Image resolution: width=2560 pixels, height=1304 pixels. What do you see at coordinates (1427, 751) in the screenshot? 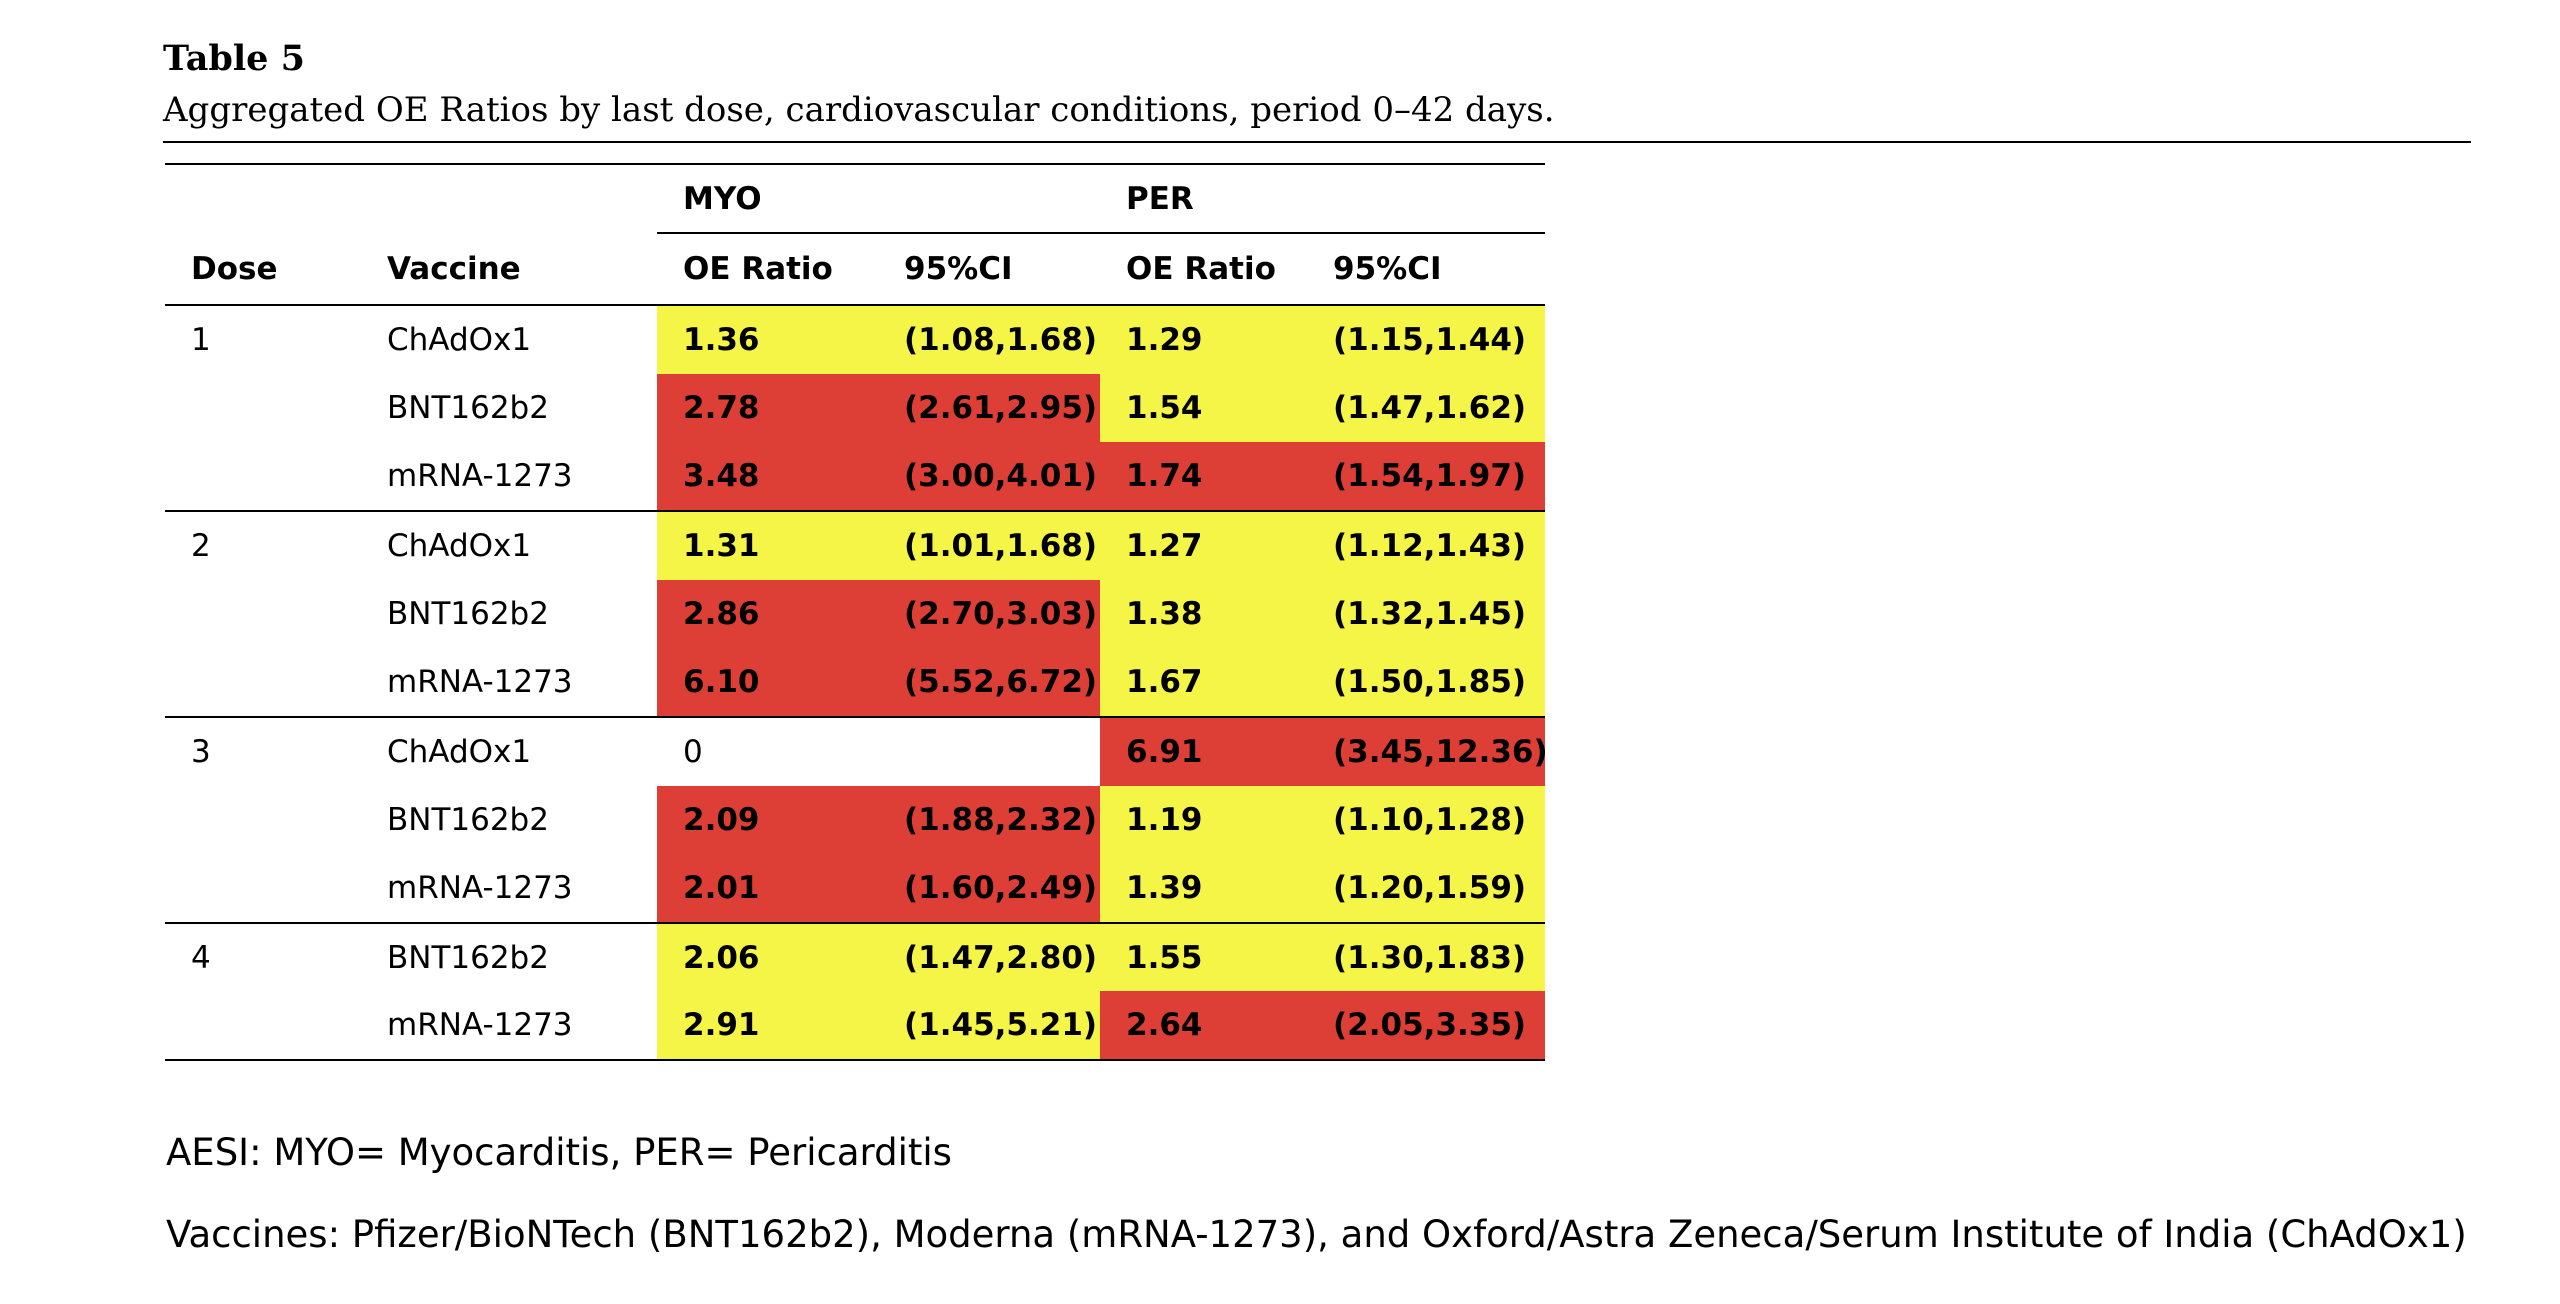
I see `per-ci-cell: (3.45,12.36)` at bounding box center [1427, 751].